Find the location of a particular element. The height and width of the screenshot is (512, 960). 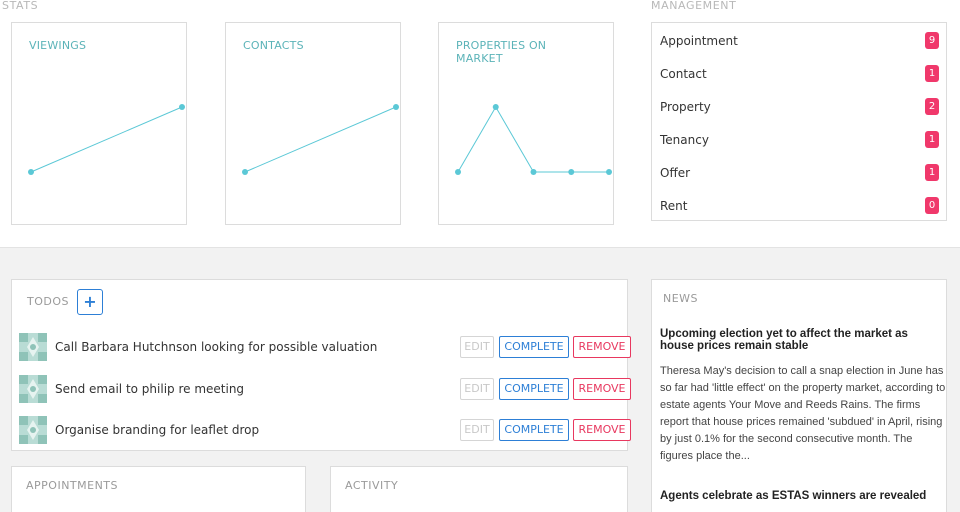

todo-text: Send email to philip re meeting is located at coordinates (150, 389).